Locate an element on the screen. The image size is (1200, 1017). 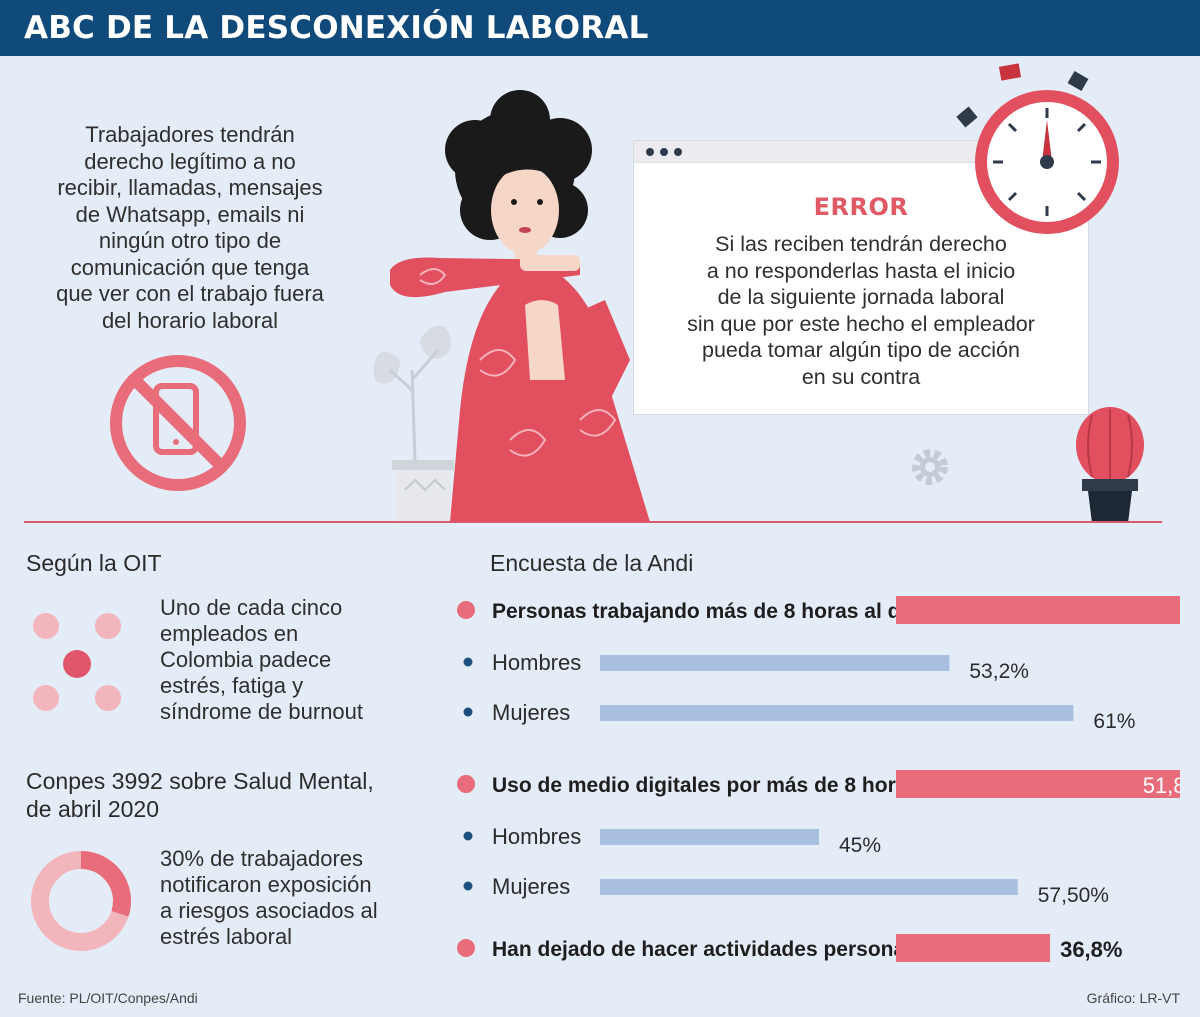
error-line: Si las reciben tendrán derecho is located at coordinates (861, 244).